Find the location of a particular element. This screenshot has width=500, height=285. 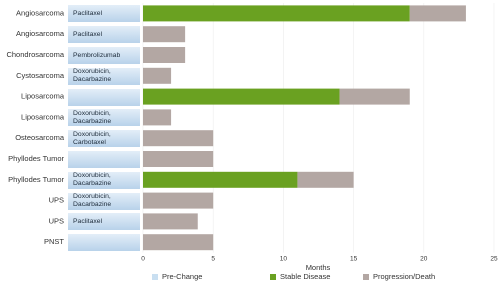

y-tick-label: Osteosarcoma is located at coordinates (40, 137).